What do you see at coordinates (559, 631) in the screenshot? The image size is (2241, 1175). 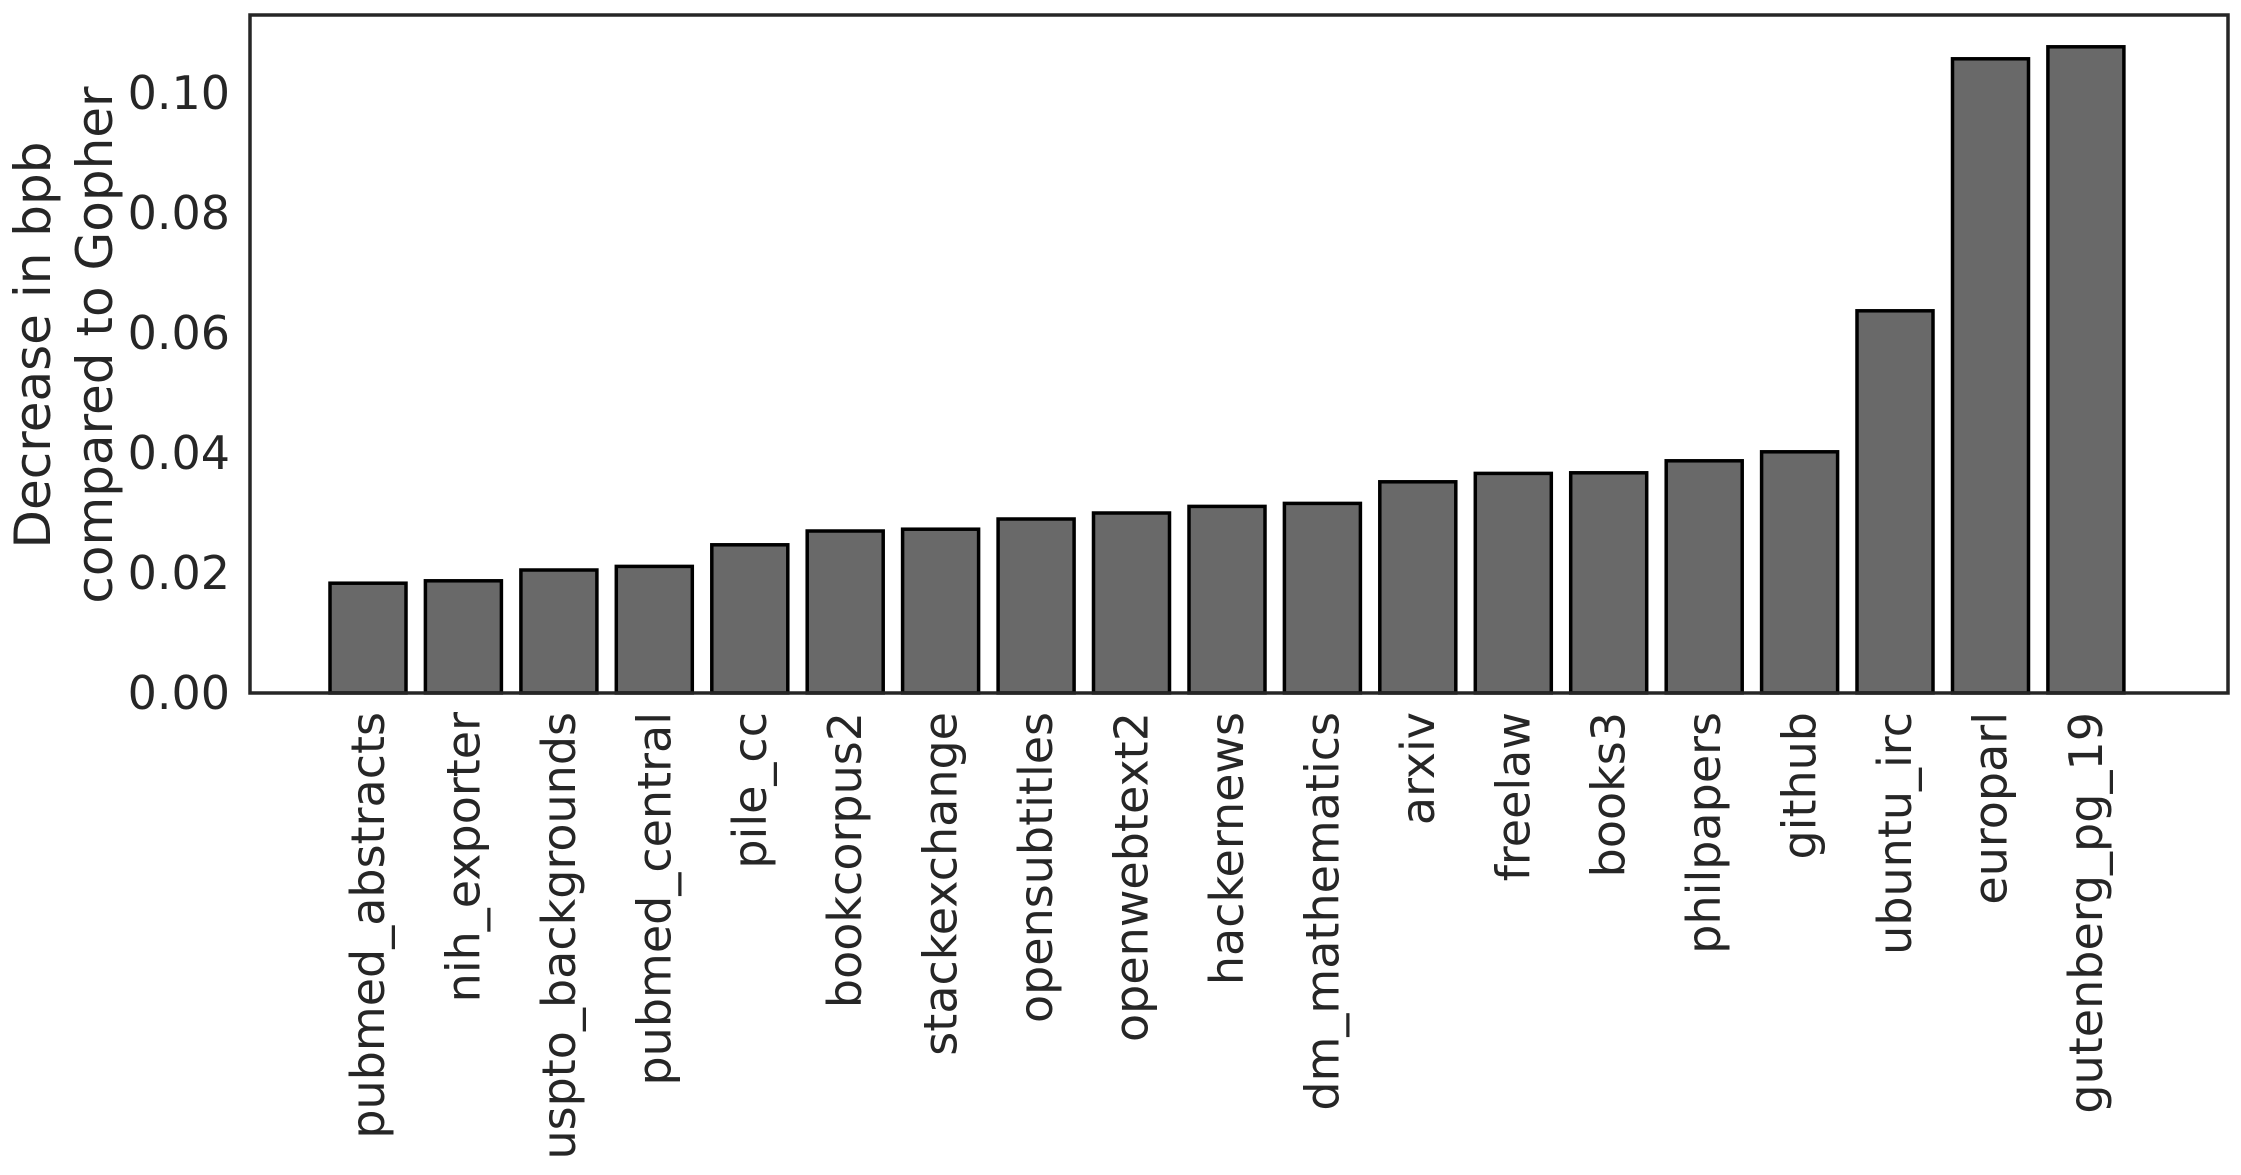 I see `bar-uspto_backgrounds` at bounding box center [559, 631].